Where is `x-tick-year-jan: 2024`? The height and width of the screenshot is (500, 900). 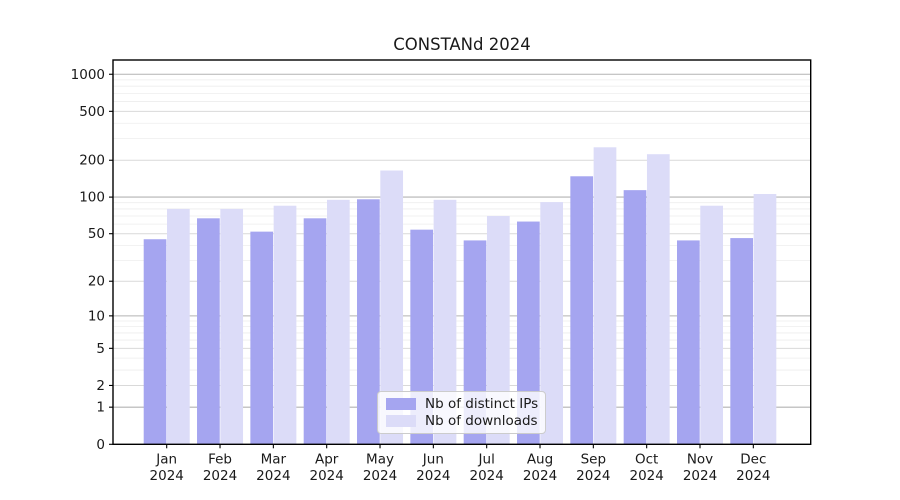
x-tick-year-jan: 2024 is located at coordinates (167, 476).